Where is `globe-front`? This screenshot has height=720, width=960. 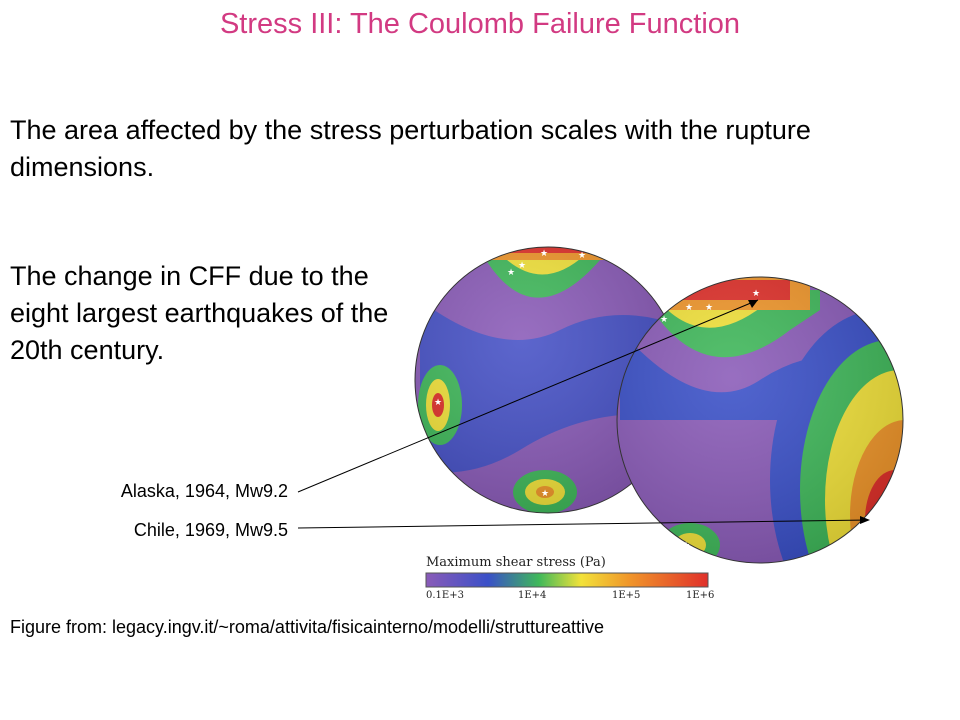 globe-front is located at coordinates (760, 420).